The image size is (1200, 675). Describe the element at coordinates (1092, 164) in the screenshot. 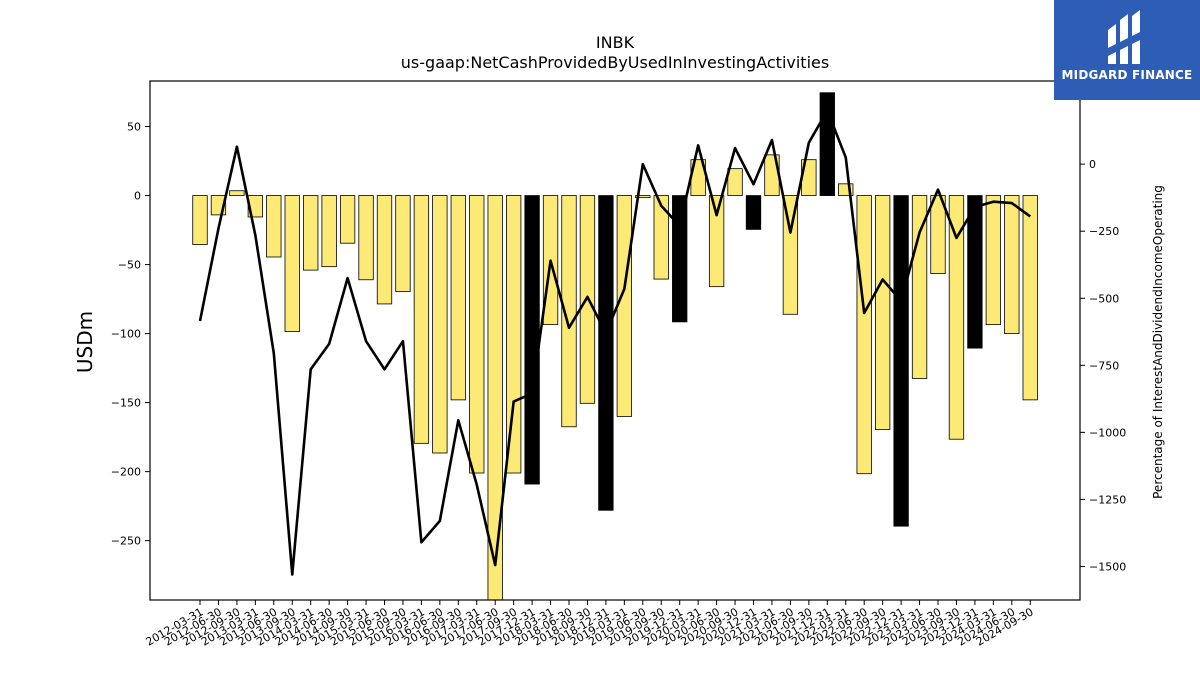

I see `y2-tick-label: 0` at that location.